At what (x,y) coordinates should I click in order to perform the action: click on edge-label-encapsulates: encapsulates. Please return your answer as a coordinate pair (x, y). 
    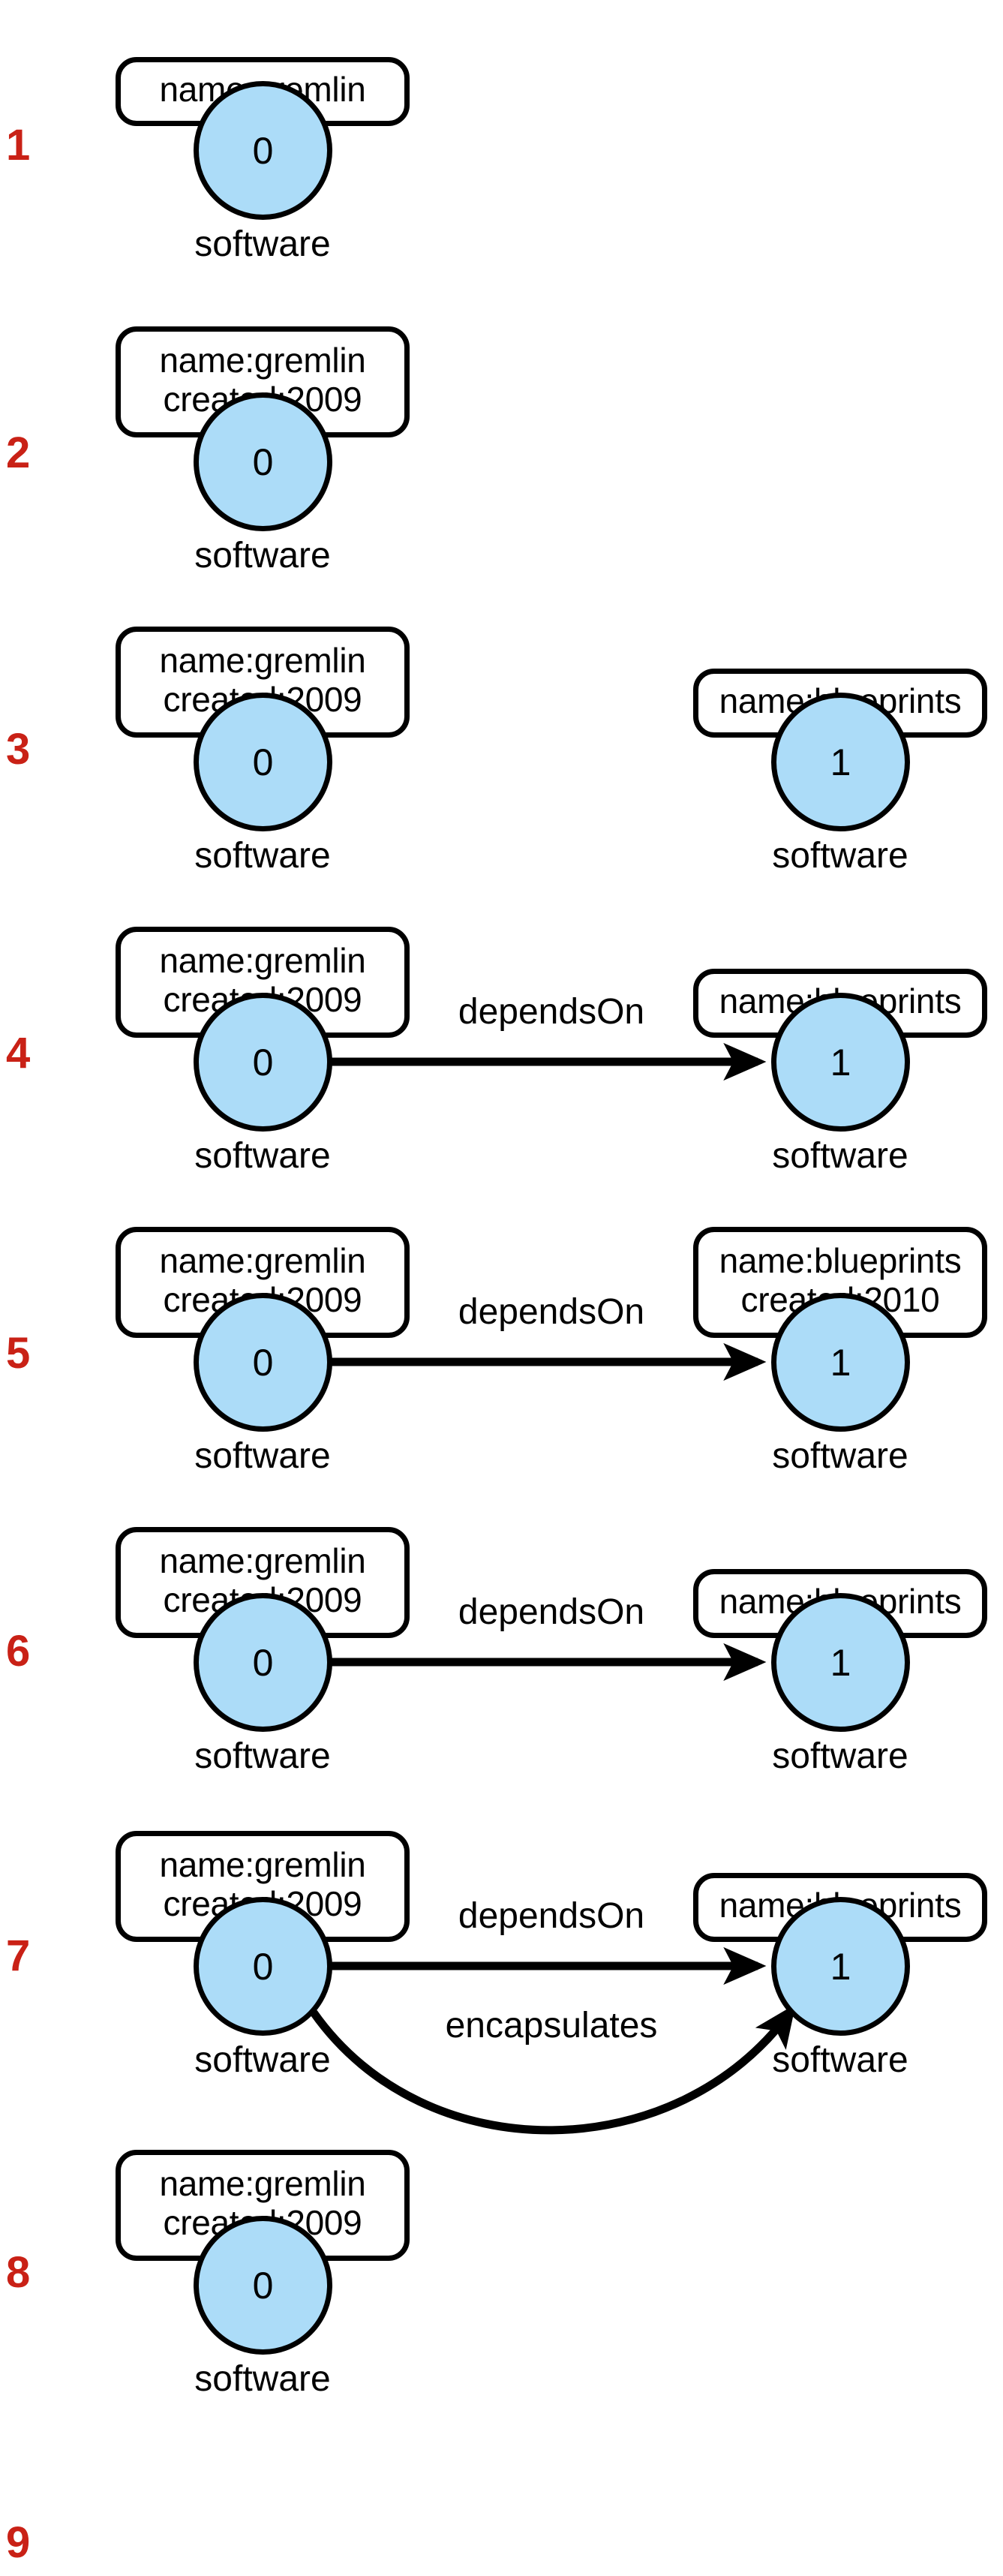
    Looking at the image, I should click on (551, 2025).